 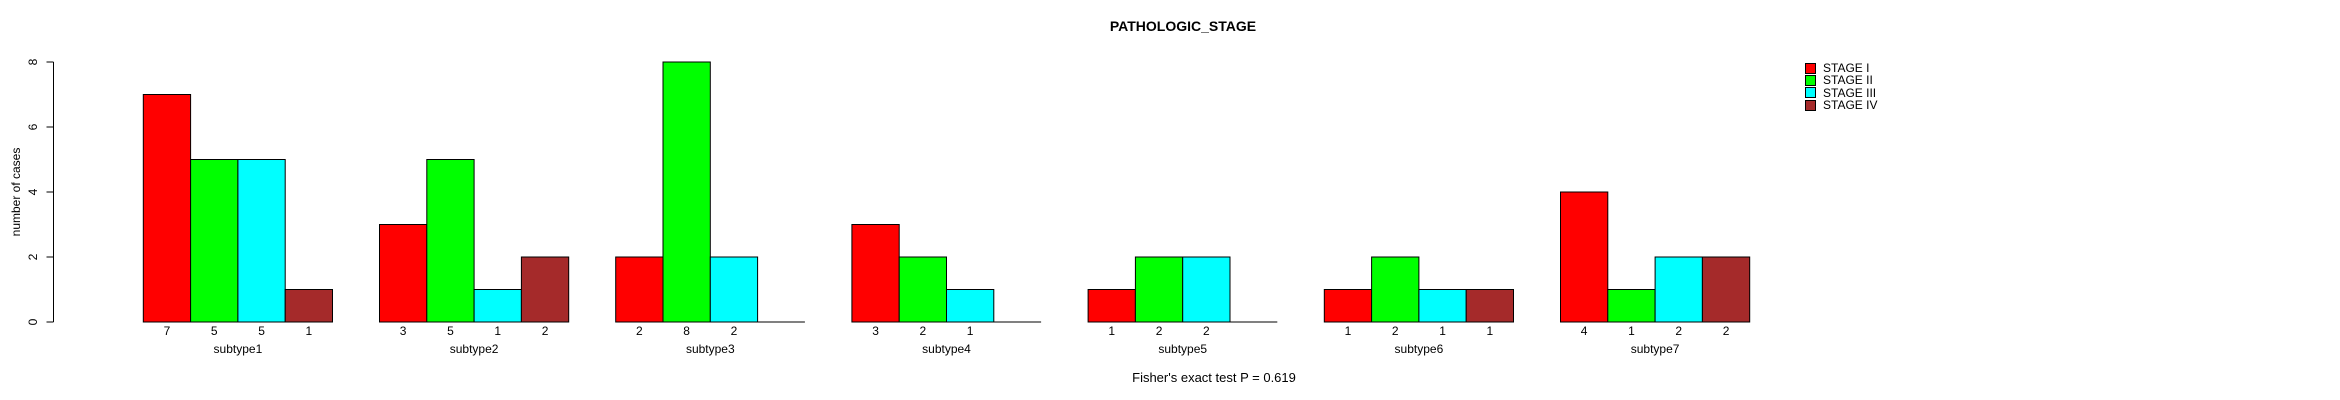 I want to click on category-label: subtype2, so click(x=474, y=349).